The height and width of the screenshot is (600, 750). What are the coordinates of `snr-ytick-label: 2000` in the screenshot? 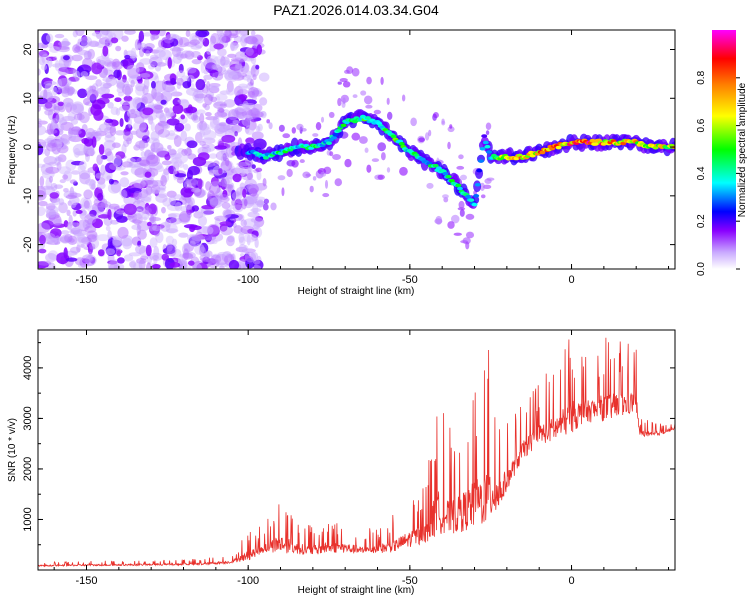 It's located at (28, 469).